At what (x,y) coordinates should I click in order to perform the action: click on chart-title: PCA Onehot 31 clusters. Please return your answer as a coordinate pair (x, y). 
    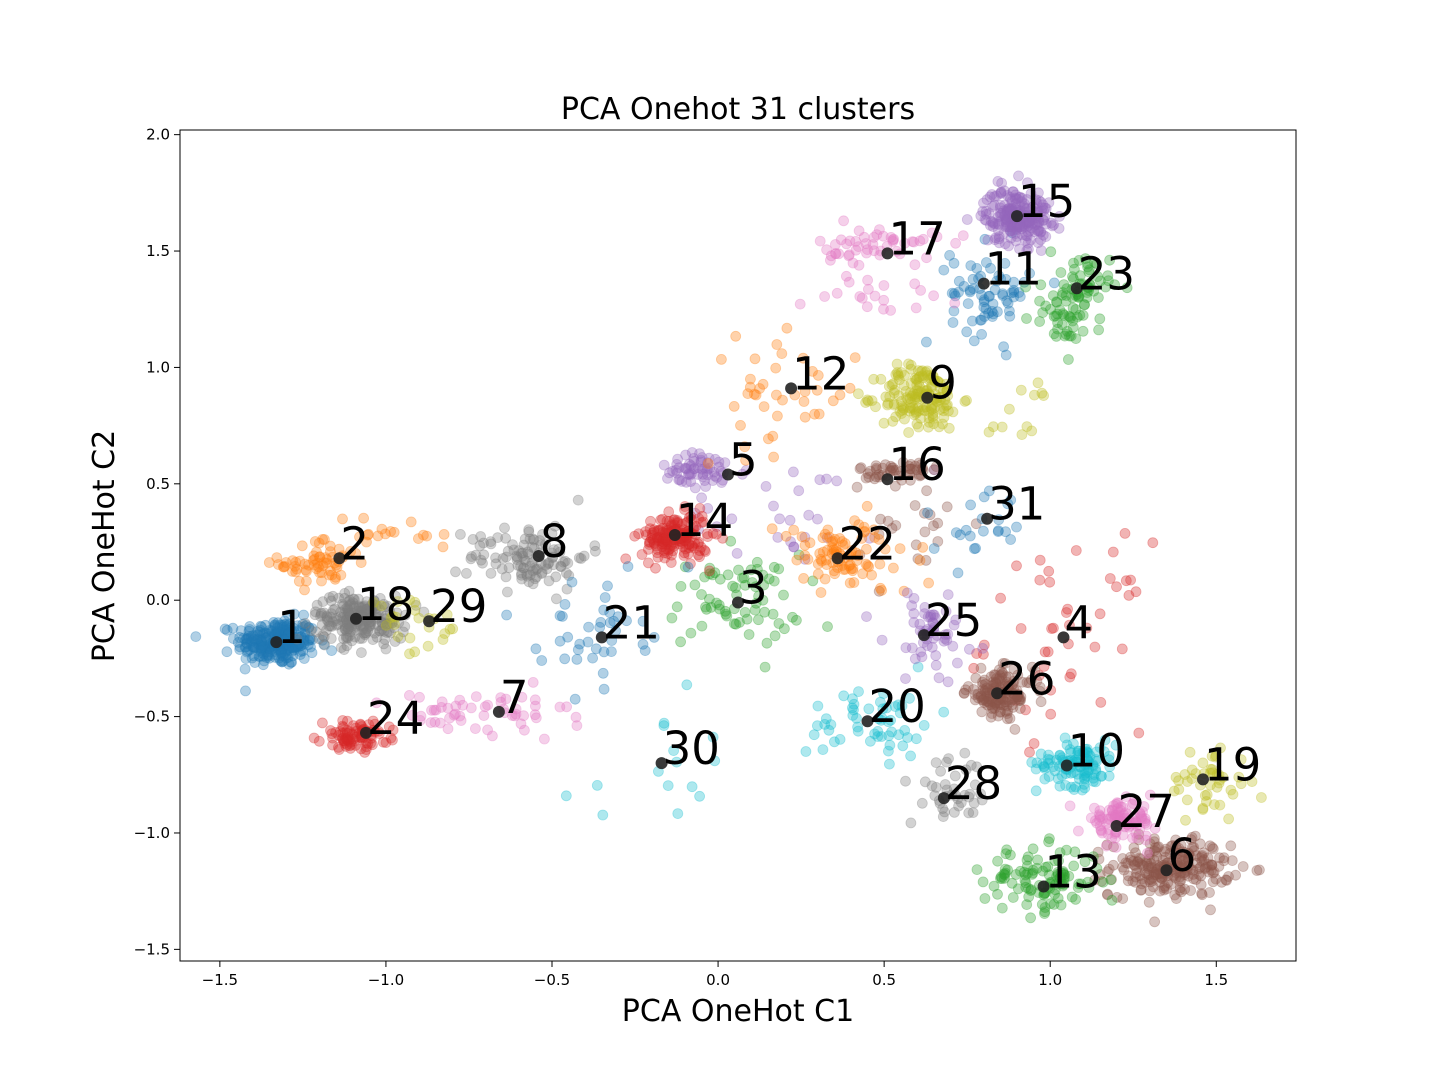
    Looking at the image, I should click on (738, 109).